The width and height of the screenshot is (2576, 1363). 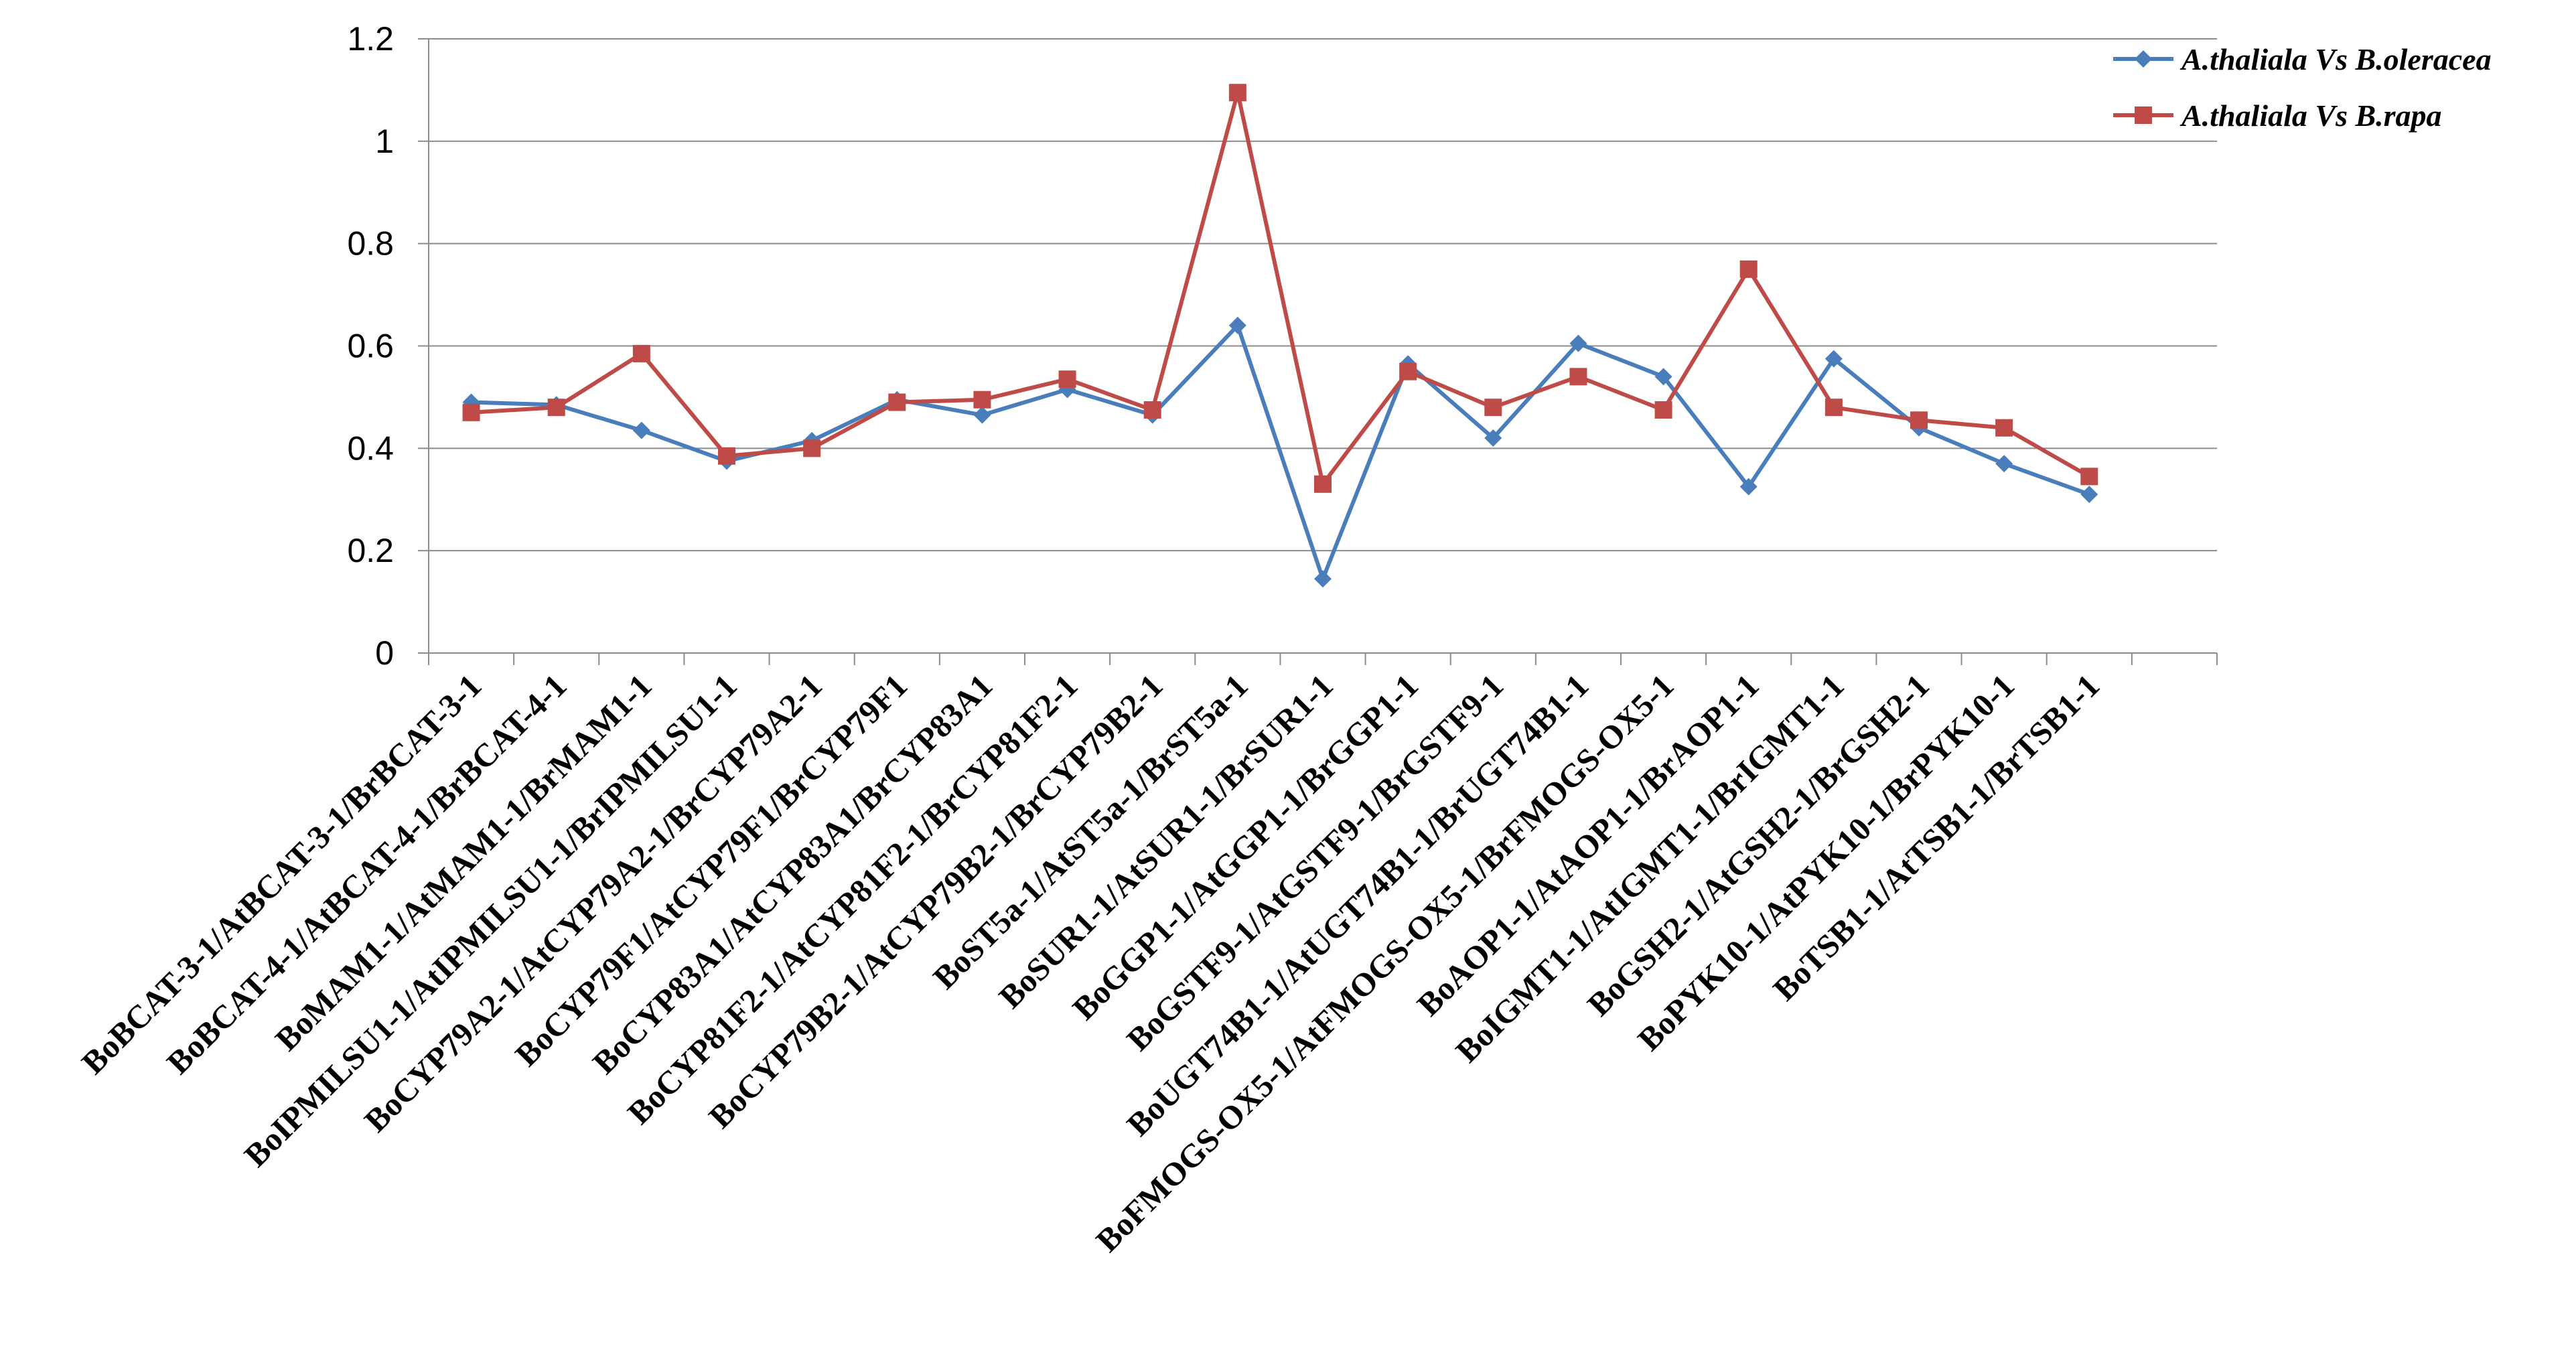 I want to click on y-axis-tick-labels: 0 0.2 0.4 0.6 0.8 1 1.2, so click(x=370, y=346).